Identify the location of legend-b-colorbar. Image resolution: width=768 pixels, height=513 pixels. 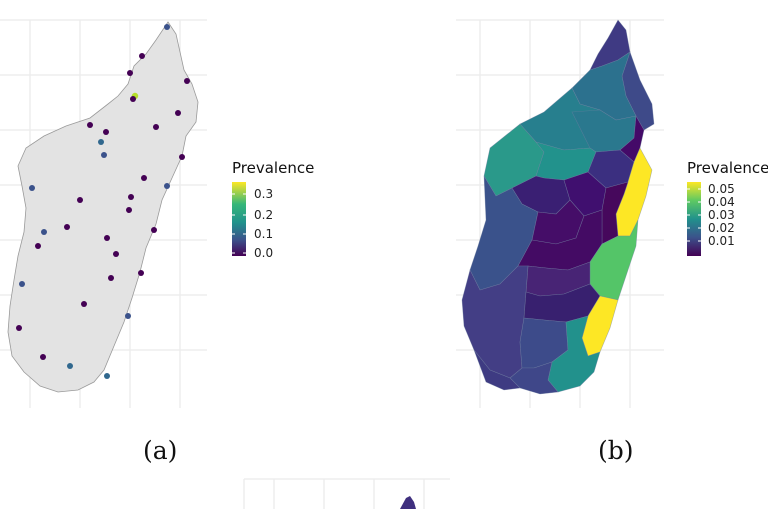
(694, 219).